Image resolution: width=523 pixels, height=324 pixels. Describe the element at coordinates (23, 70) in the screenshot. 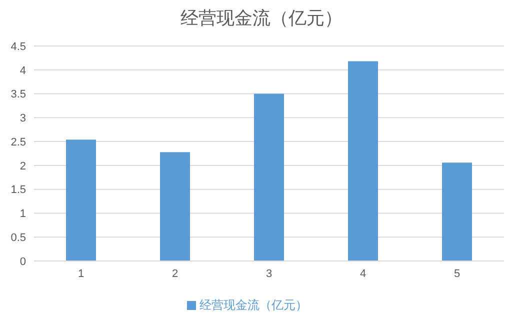

I see `y-tick-label: 4` at that location.